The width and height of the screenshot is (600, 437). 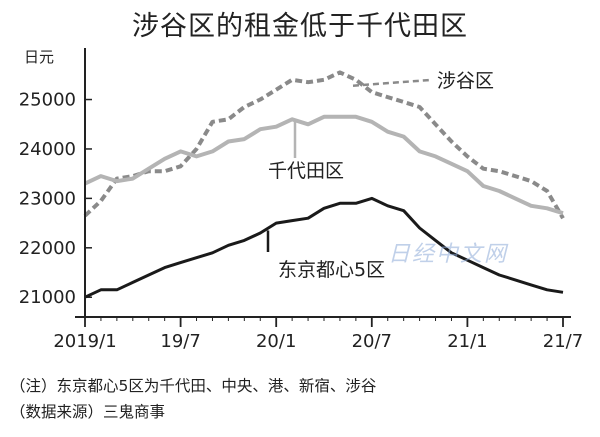 What do you see at coordinates (306, 171) in the screenshot?
I see `series-label-chiyoda: 千代田区` at bounding box center [306, 171].